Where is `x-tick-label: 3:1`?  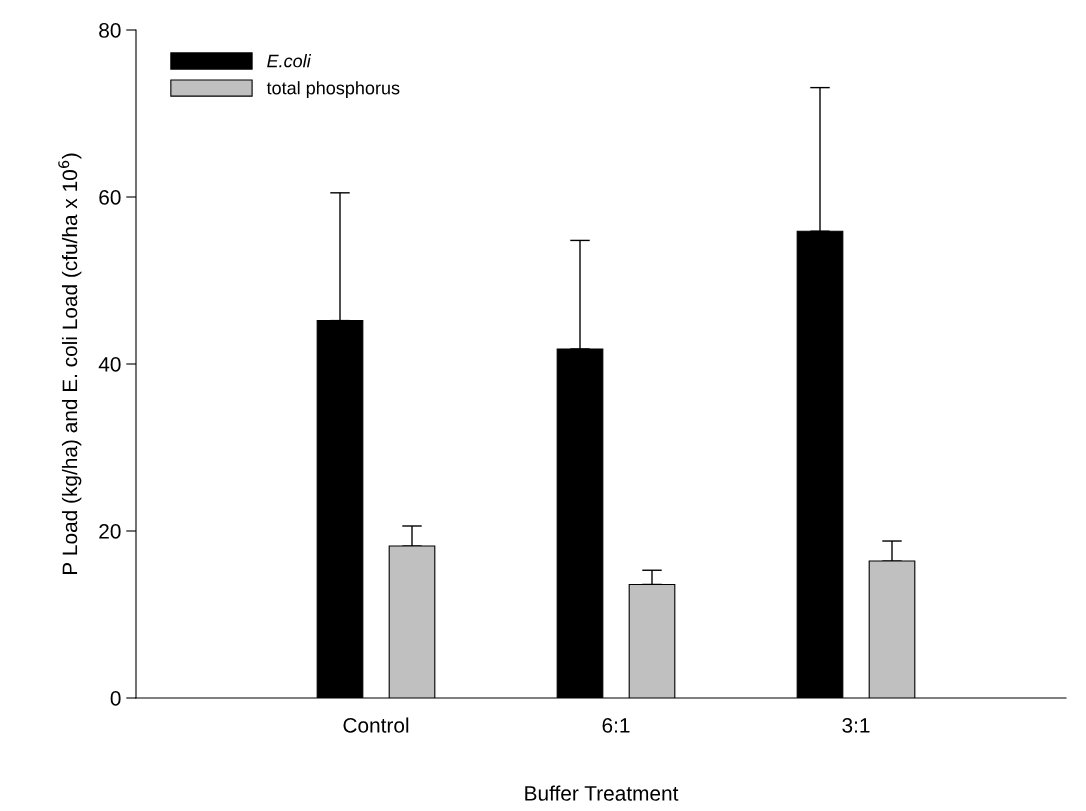
x-tick-label: 3:1 is located at coordinates (856, 725).